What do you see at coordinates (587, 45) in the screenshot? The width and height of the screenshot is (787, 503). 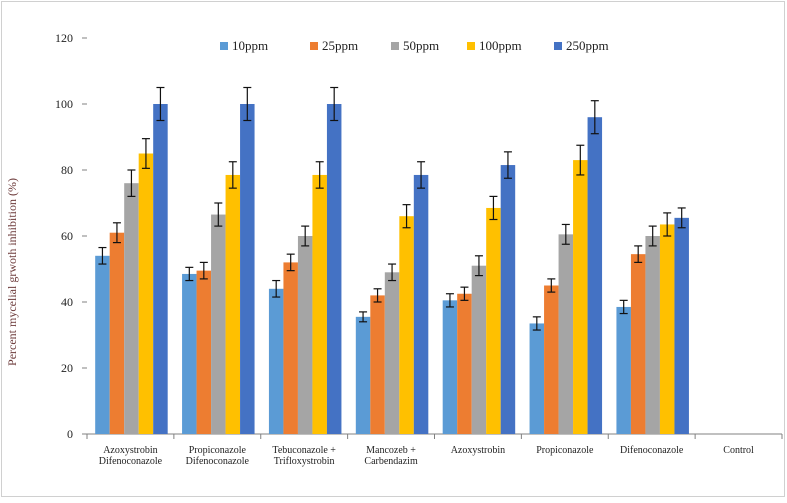 I see `legend-label-250ppm: 250ppm` at bounding box center [587, 45].